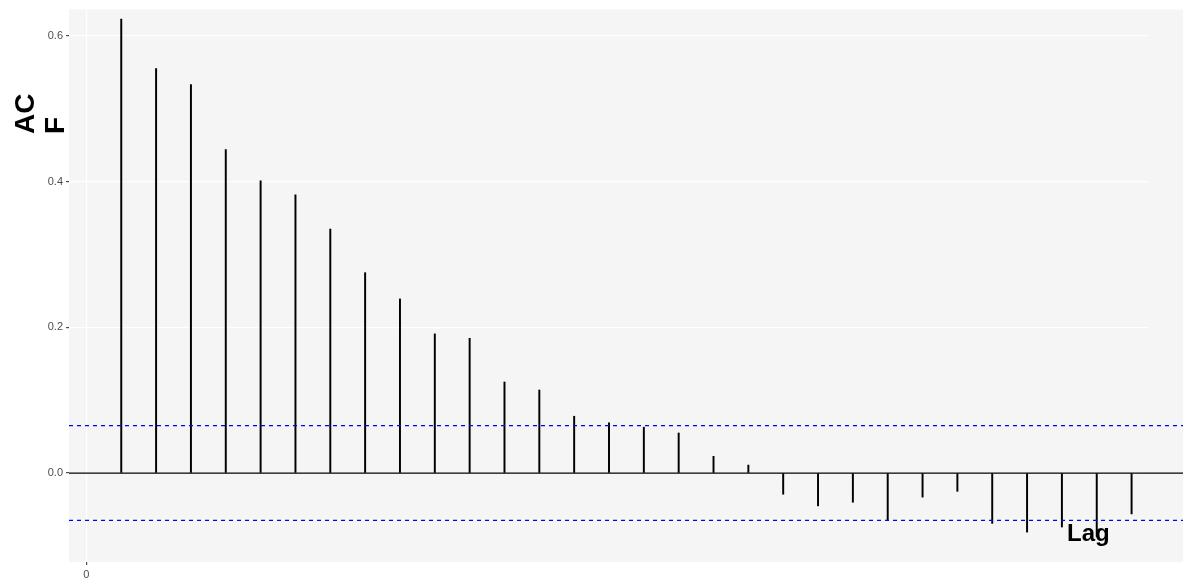 This screenshot has width=1183, height=580. What do you see at coordinates (1088, 533) in the screenshot?
I see `x-axis-title: Lag` at bounding box center [1088, 533].